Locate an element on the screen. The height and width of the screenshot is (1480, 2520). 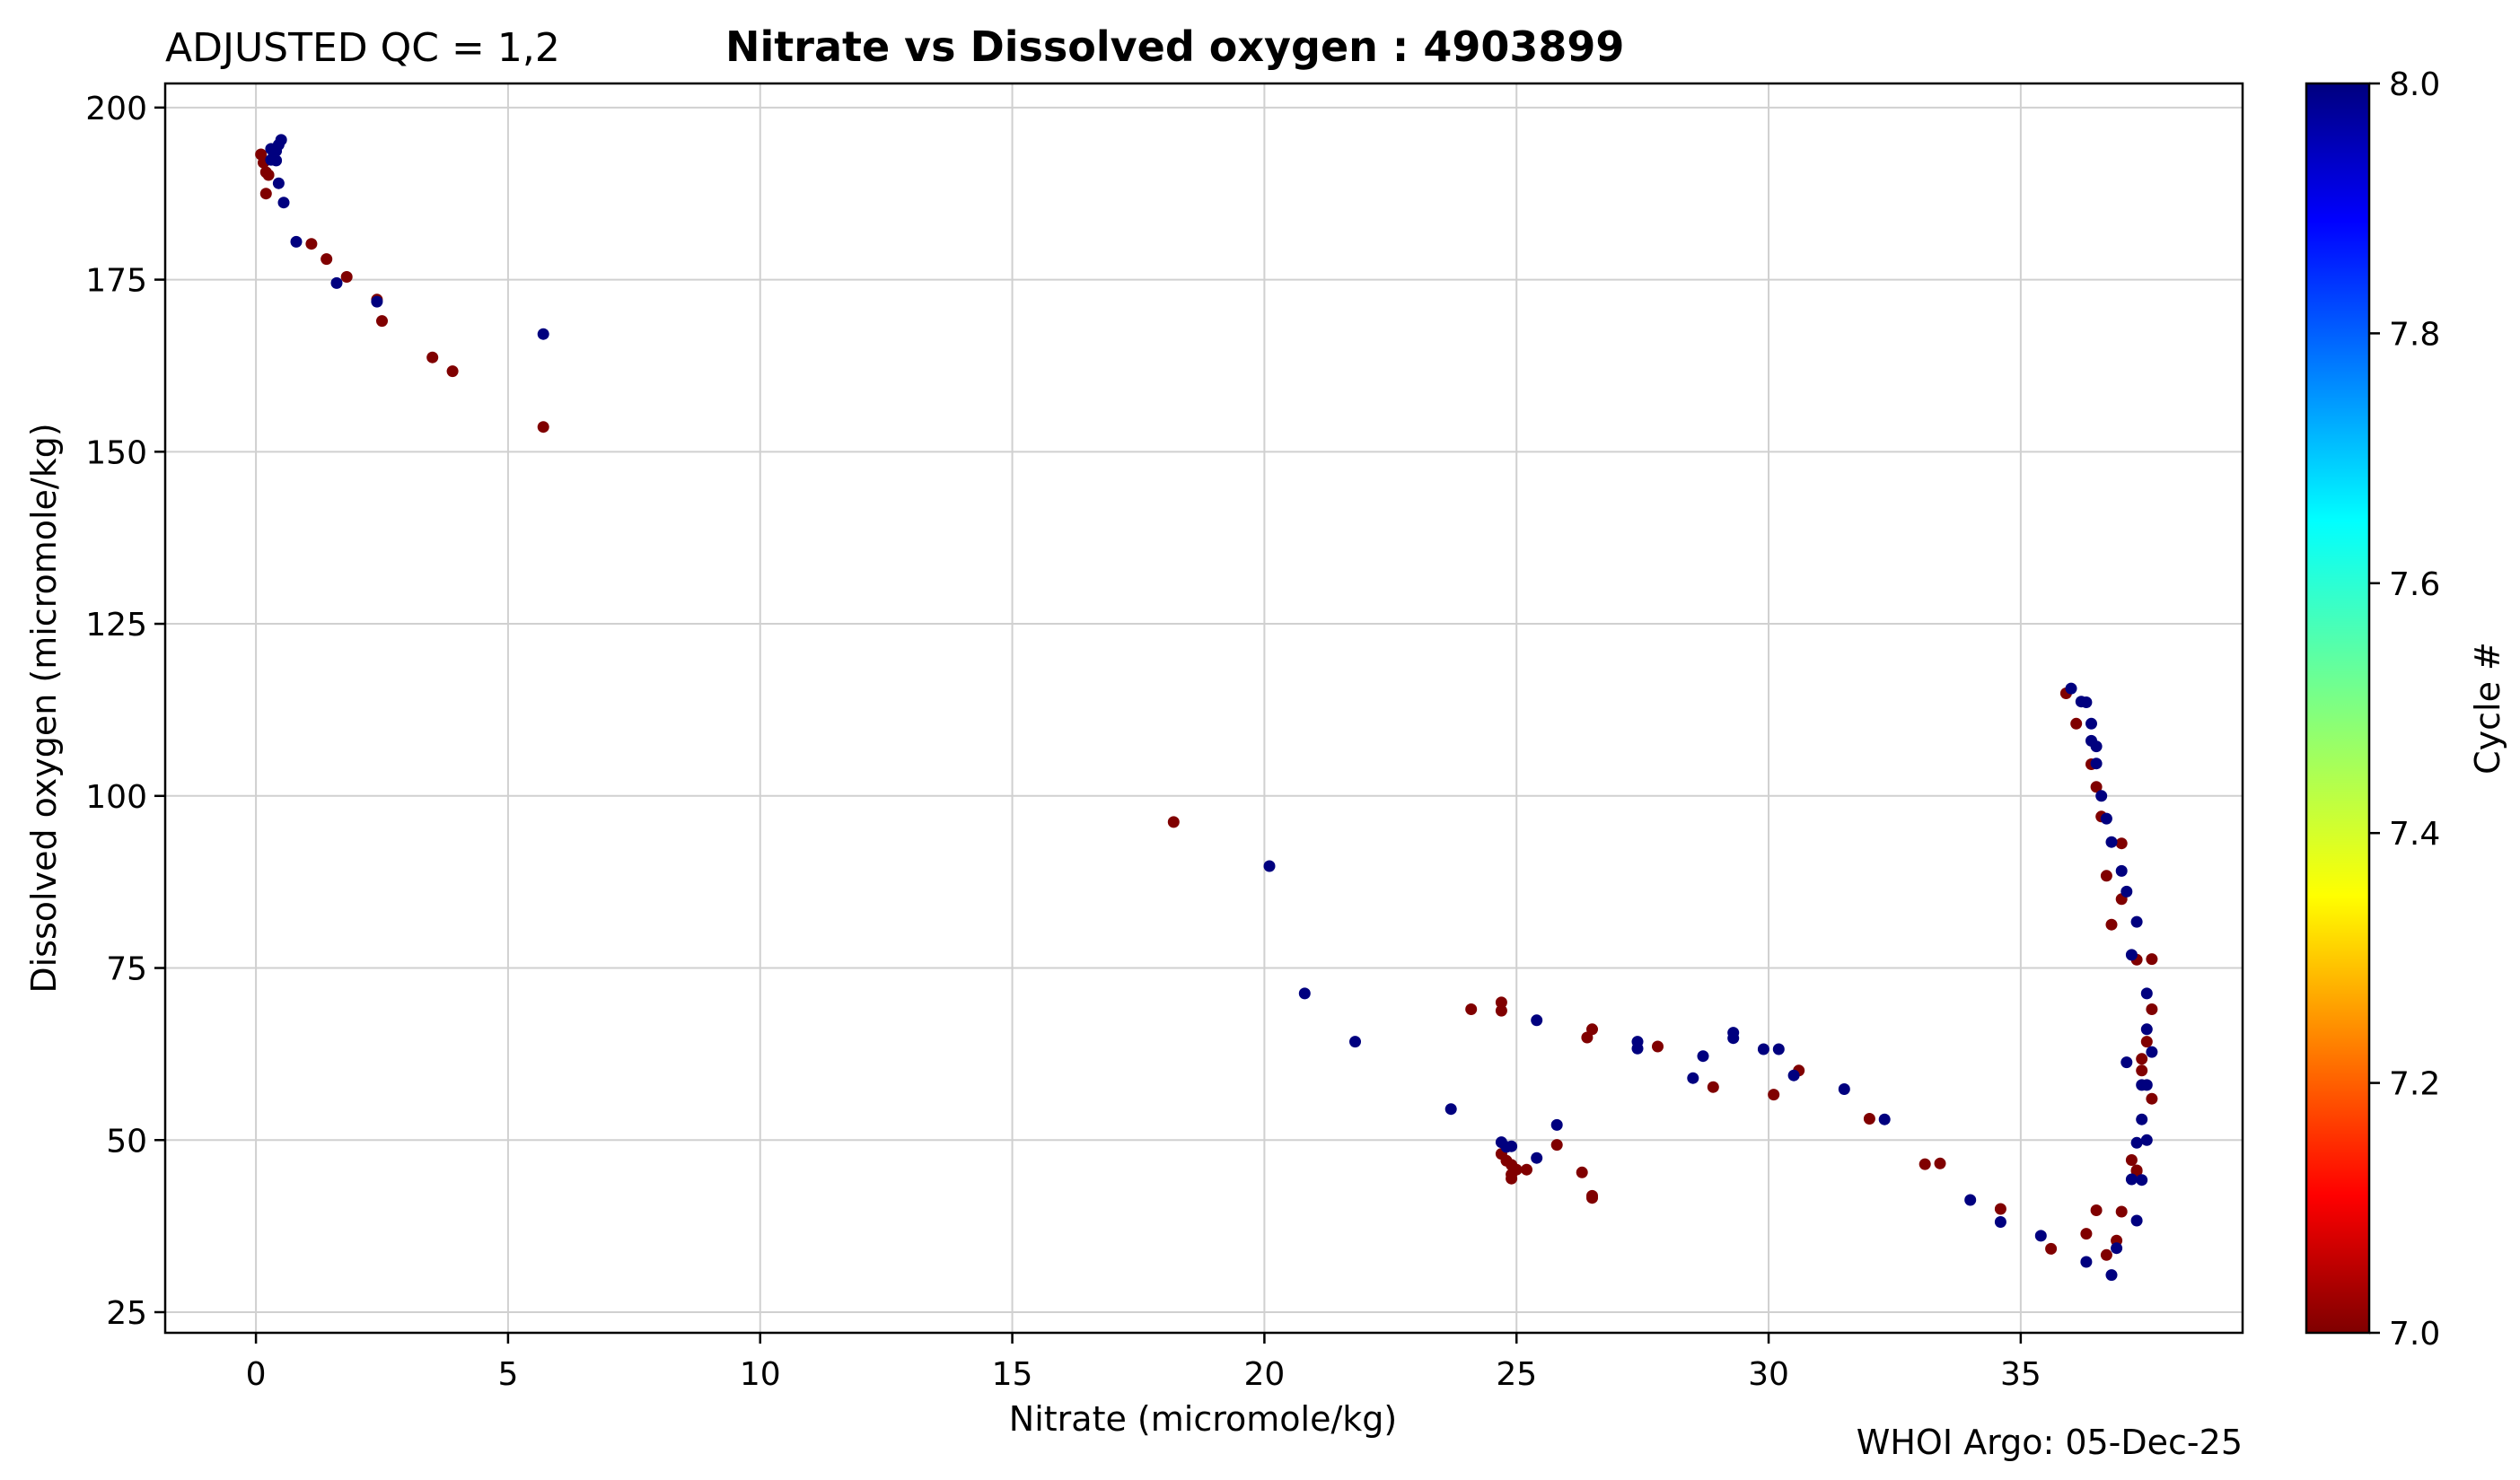
colorbar-tick-label: 7.2 is located at coordinates (2415, 1084).